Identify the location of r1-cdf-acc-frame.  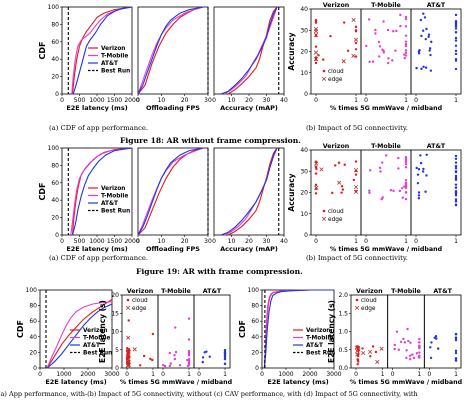
(249, 50).